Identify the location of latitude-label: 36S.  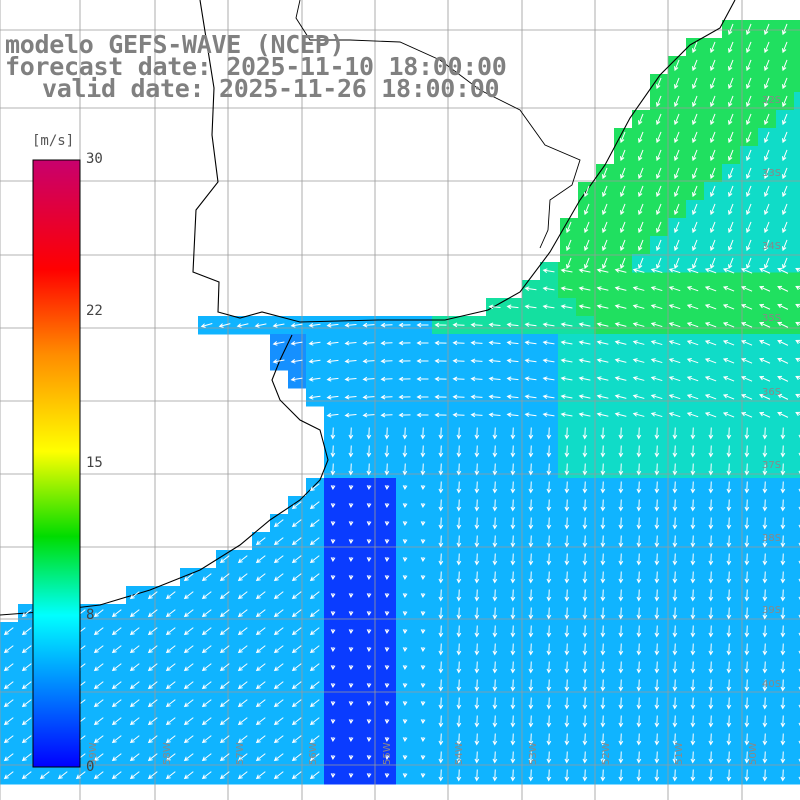
(771, 392).